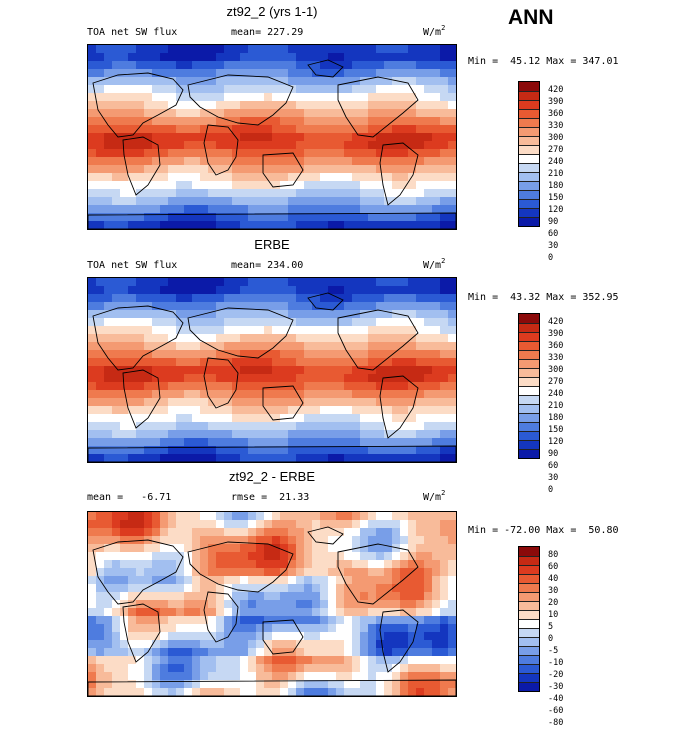  What do you see at coordinates (240, 100) in the screenshot?
I see `coastline` at bounding box center [240, 100].